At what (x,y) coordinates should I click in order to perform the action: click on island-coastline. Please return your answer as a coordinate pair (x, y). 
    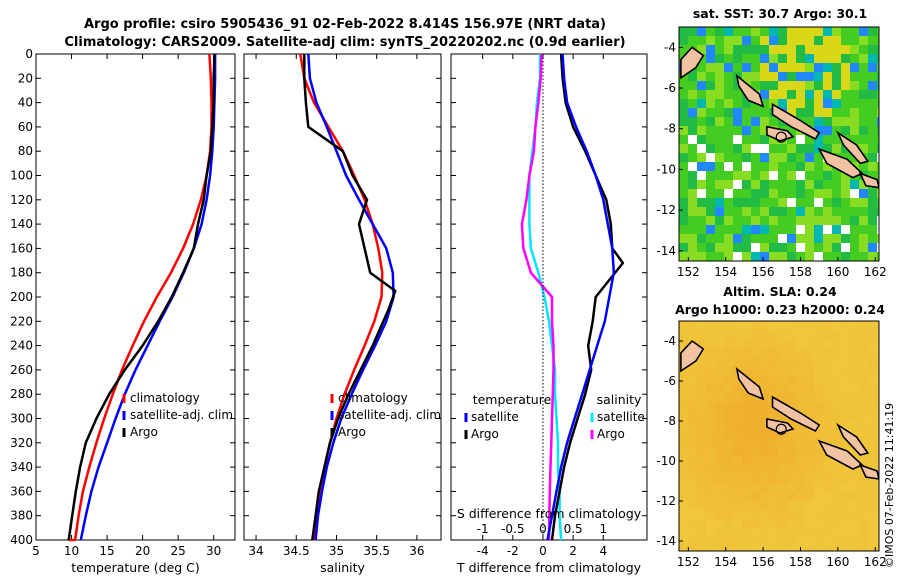
    Looking at the image, I should click on (796, 121).